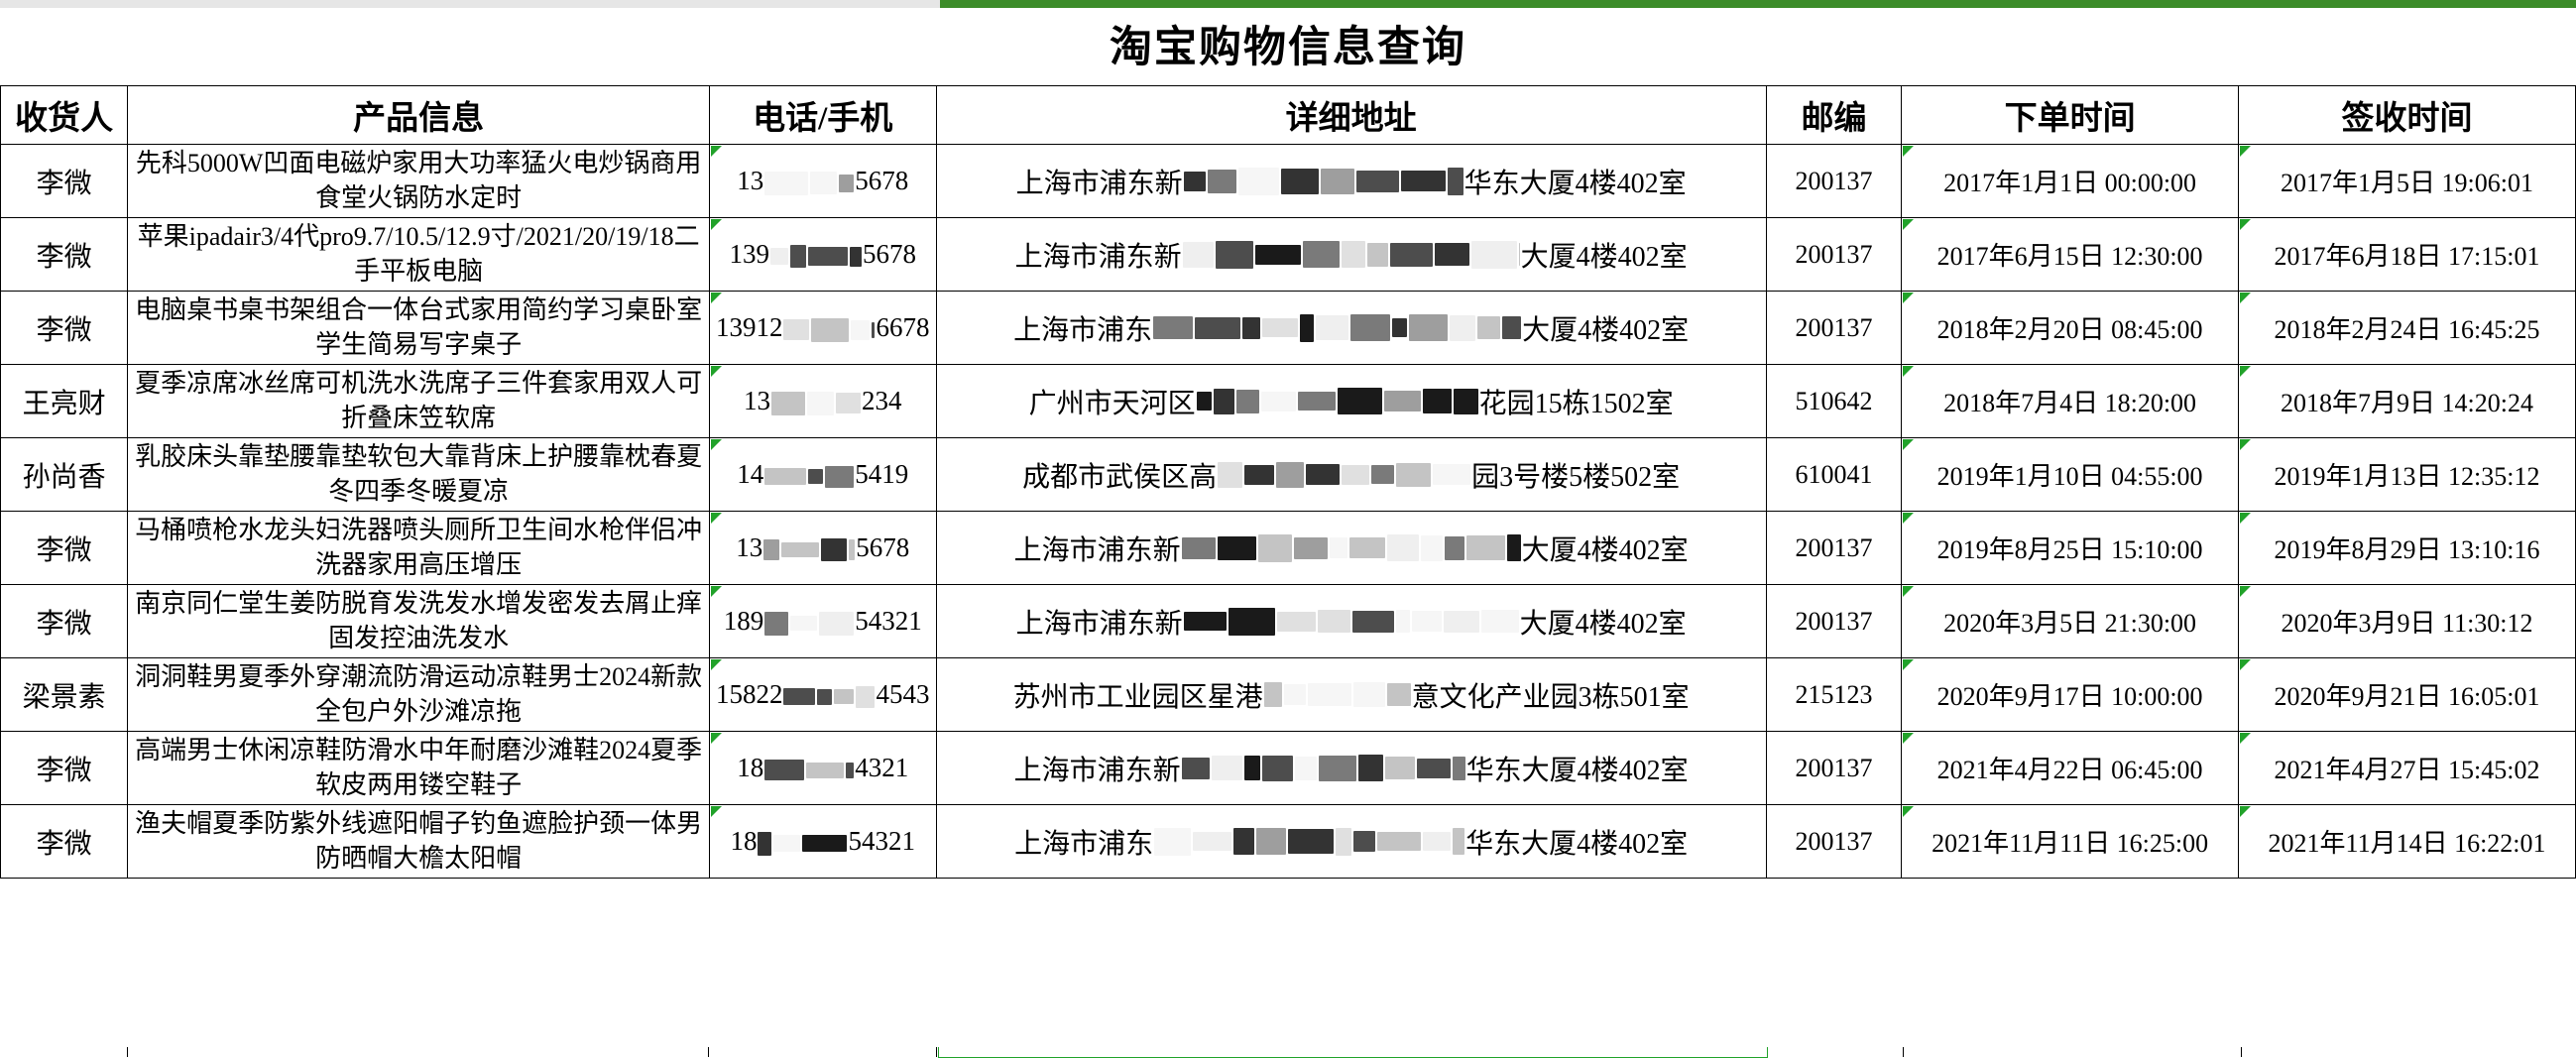  I want to click on cell-product-info: 先科5000W凹面电磁炉家用大功率猛火电炒锅商用食堂火锅防水定时, so click(418, 181).